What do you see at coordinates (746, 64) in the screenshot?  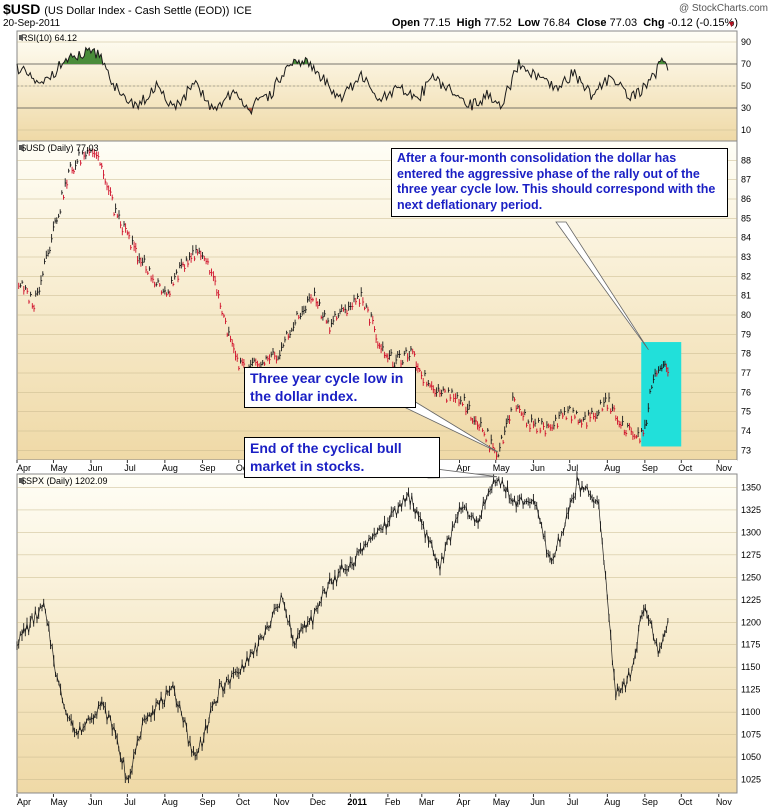 I see `rsi-ytick-label: 70` at bounding box center [746, 64].